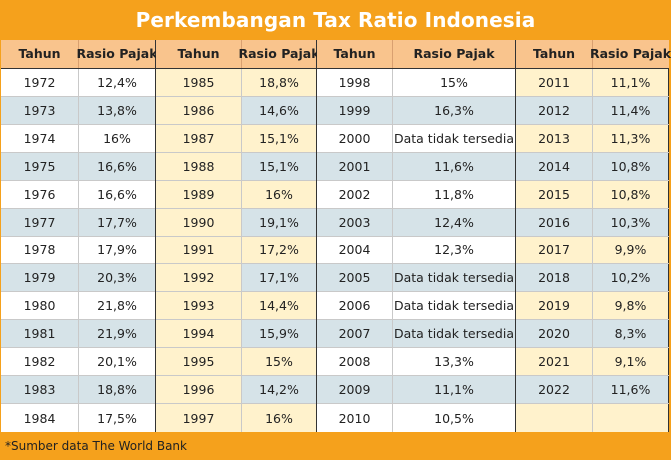  What do you see at coordinates (117, 166) in the screenshot?
I see `ratio-cell: 16,6%` at bounding box center [117, 166].